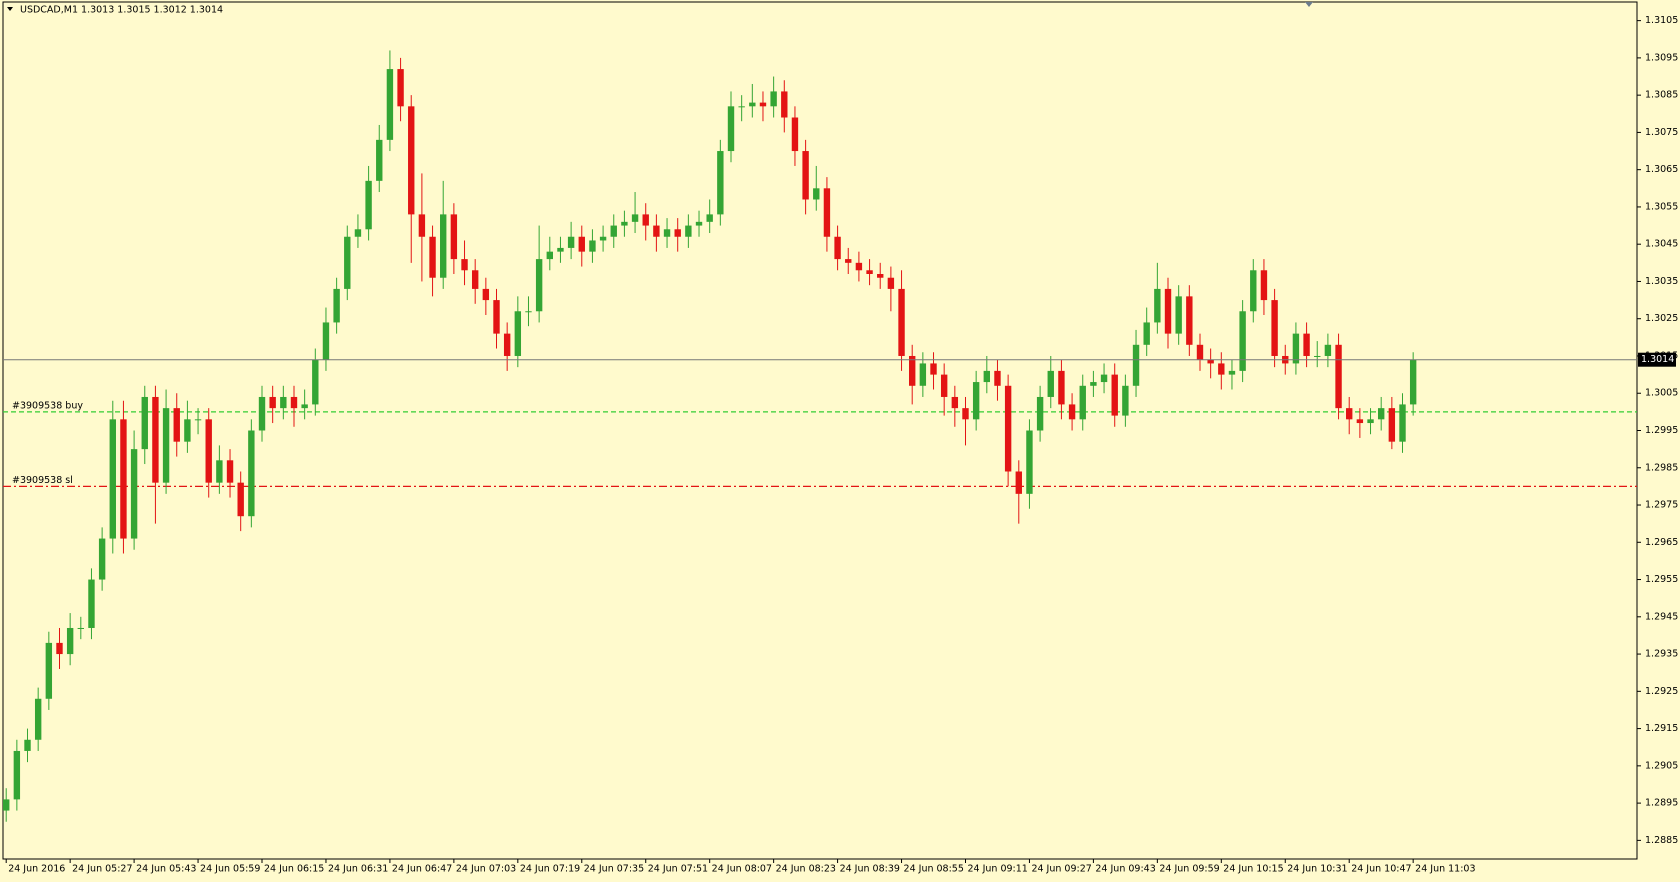 The height and width of the screenshot is (882, 1680). I want to click on y-tick-label: 1.2955, so click(1661, 579).